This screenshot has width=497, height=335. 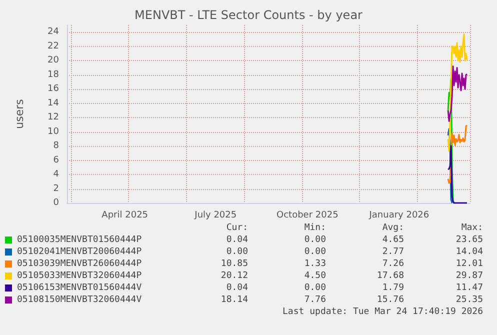 I want to click on legend-label: 05103039MENVBT26060444P, so click(x=79, y=264).